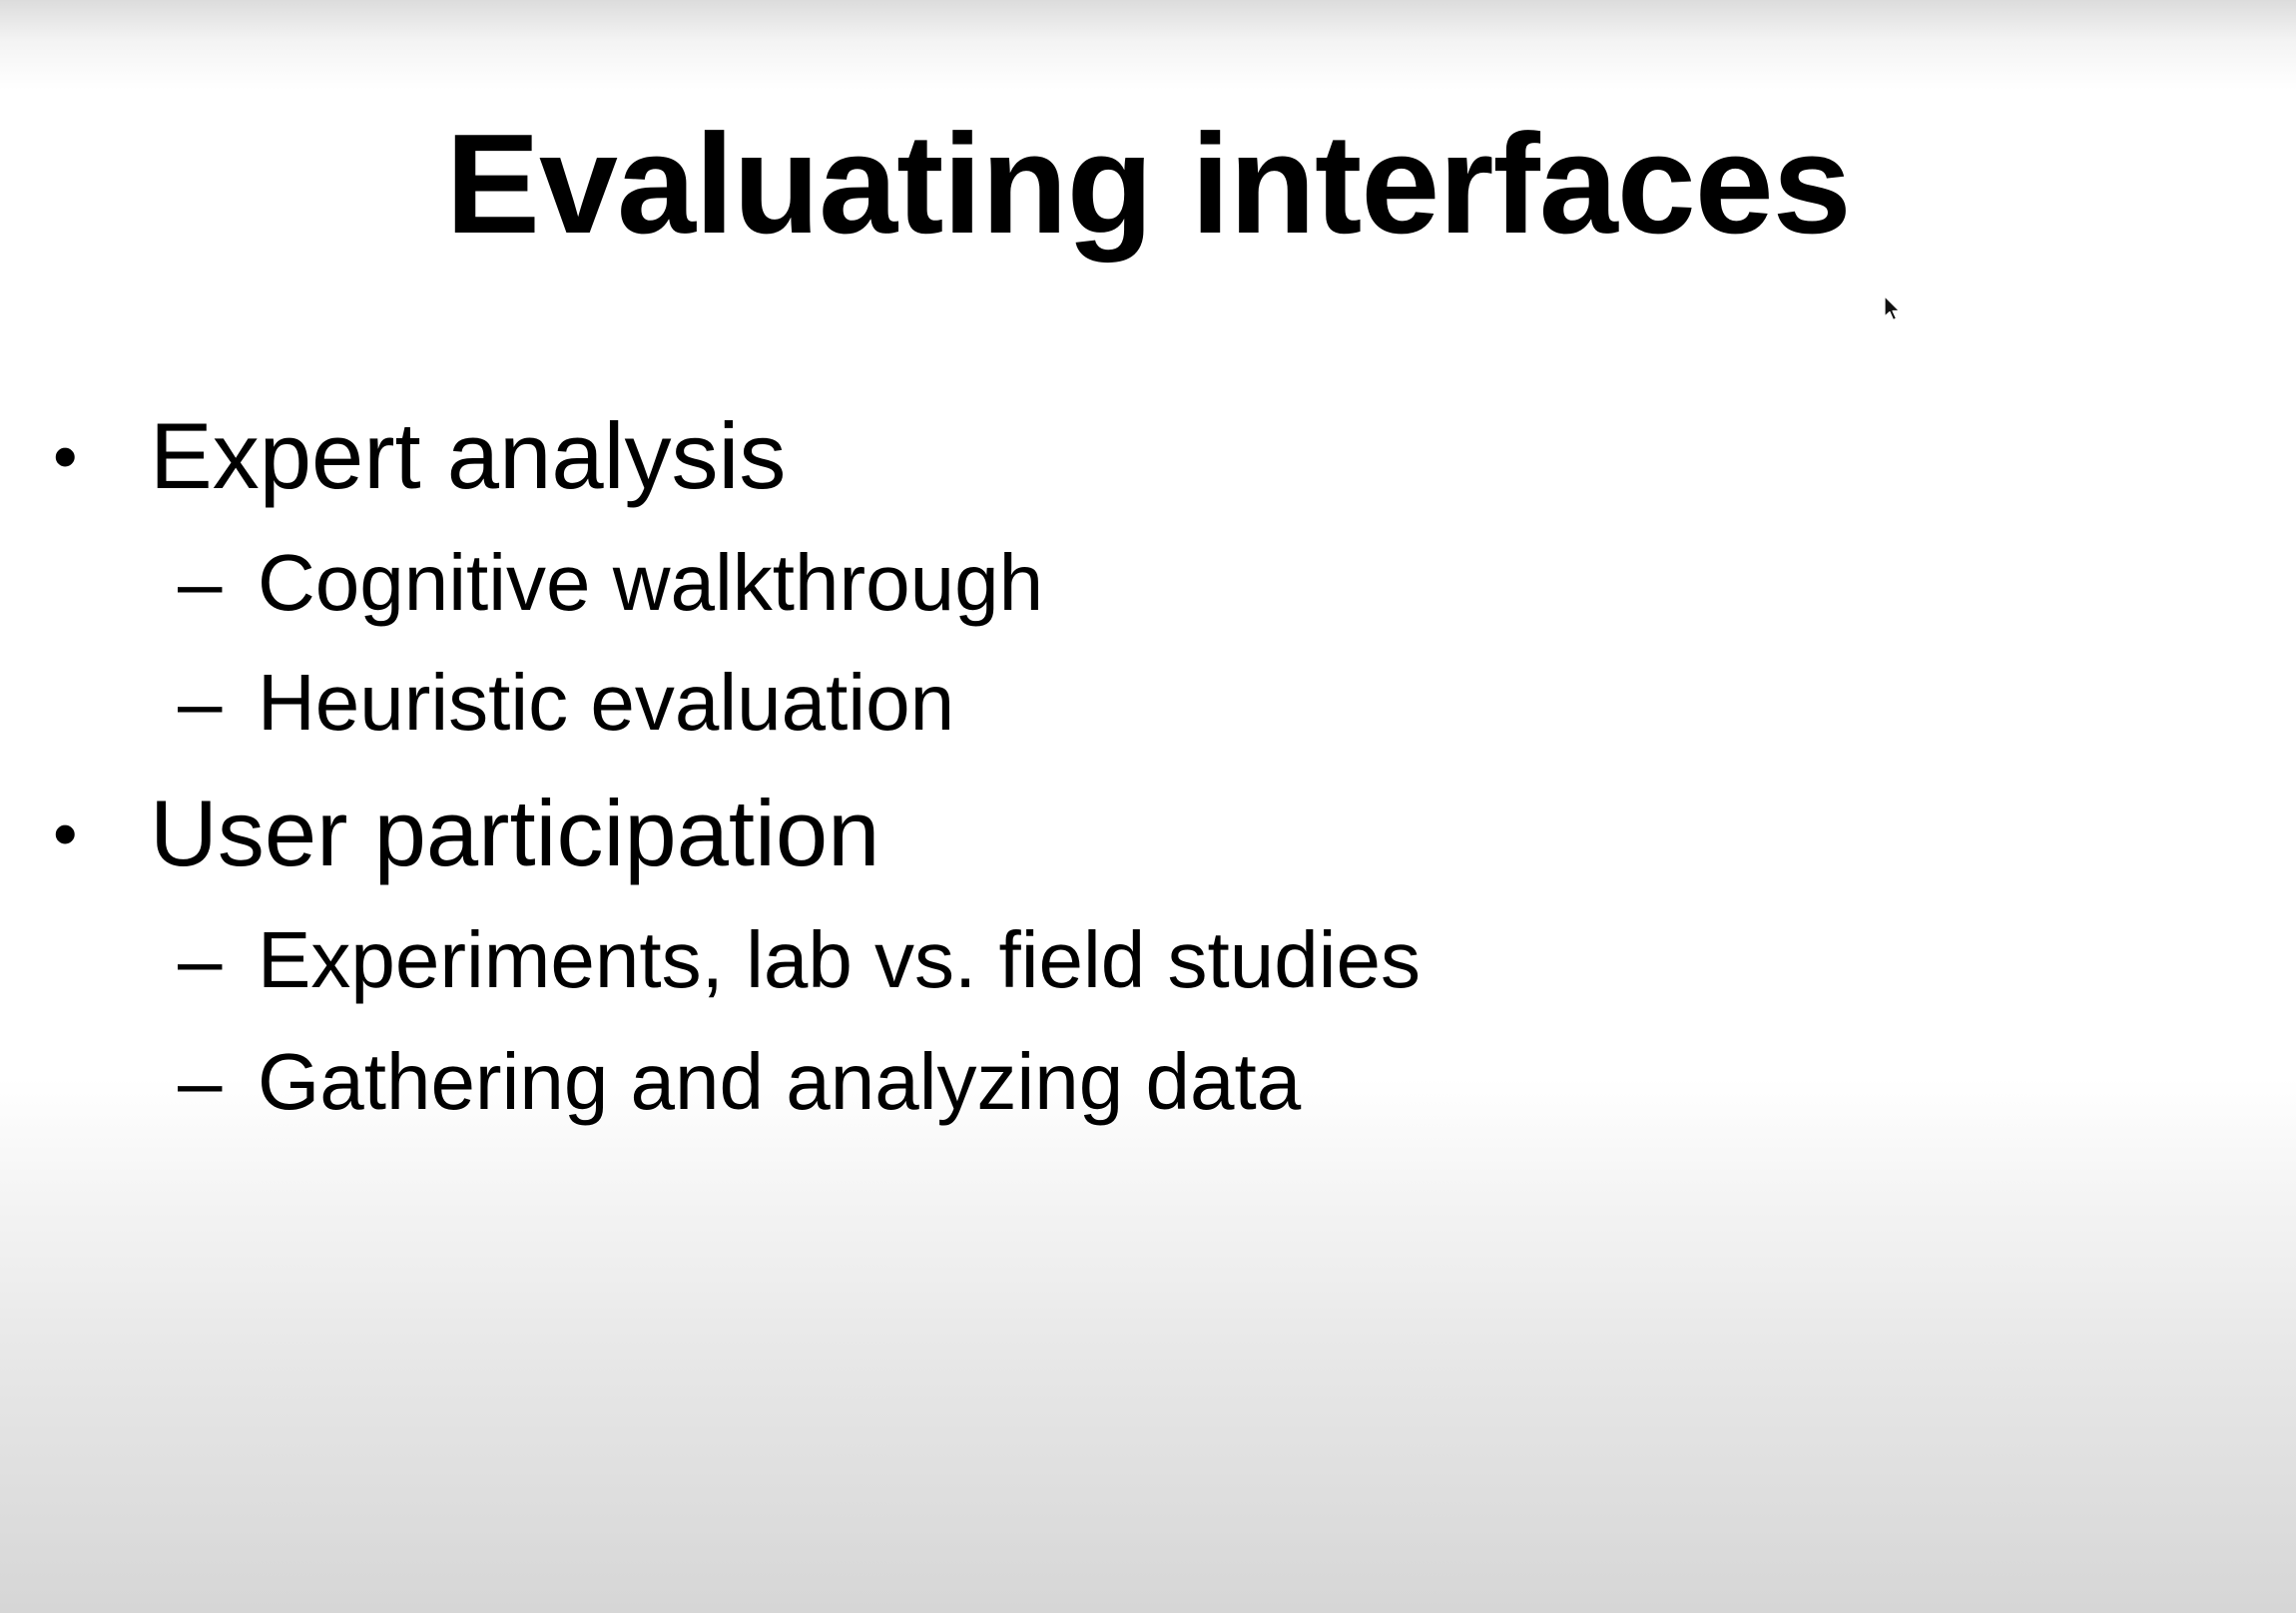 This screenshot has height=1613, width=2296. I want to click on sub-bullet-text: Gathering and analyzing data, so click(780, 1081).